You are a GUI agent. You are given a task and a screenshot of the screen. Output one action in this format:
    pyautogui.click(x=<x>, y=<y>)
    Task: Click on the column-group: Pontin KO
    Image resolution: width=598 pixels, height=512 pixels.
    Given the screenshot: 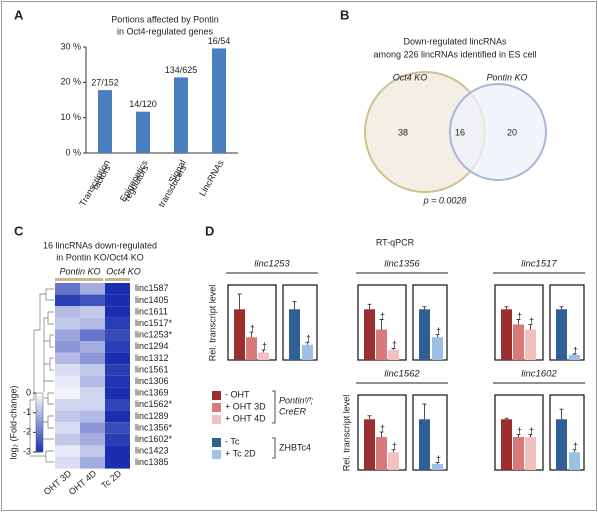 What is the action you would take?
    pyautogui.click(x=79, y=271)
    